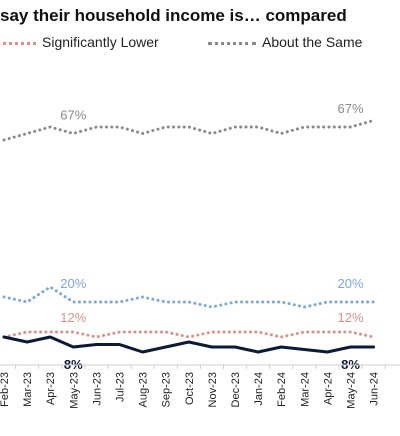  What do you see at coordinates (173, 15) in the screenshot?
I see `chart-title: say their household income is… compared` at bounding box center [173, 15].